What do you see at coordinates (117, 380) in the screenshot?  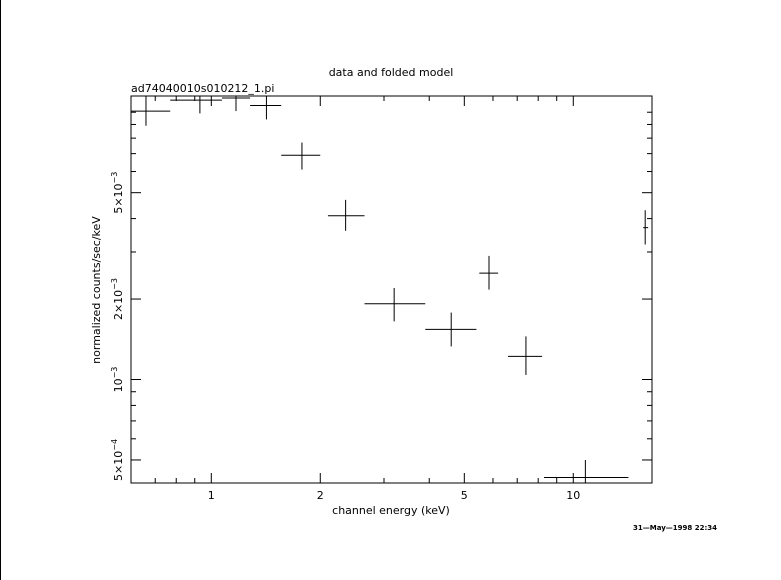 I see `y-tick-label: 10−3` at bounding box center [117, 380].